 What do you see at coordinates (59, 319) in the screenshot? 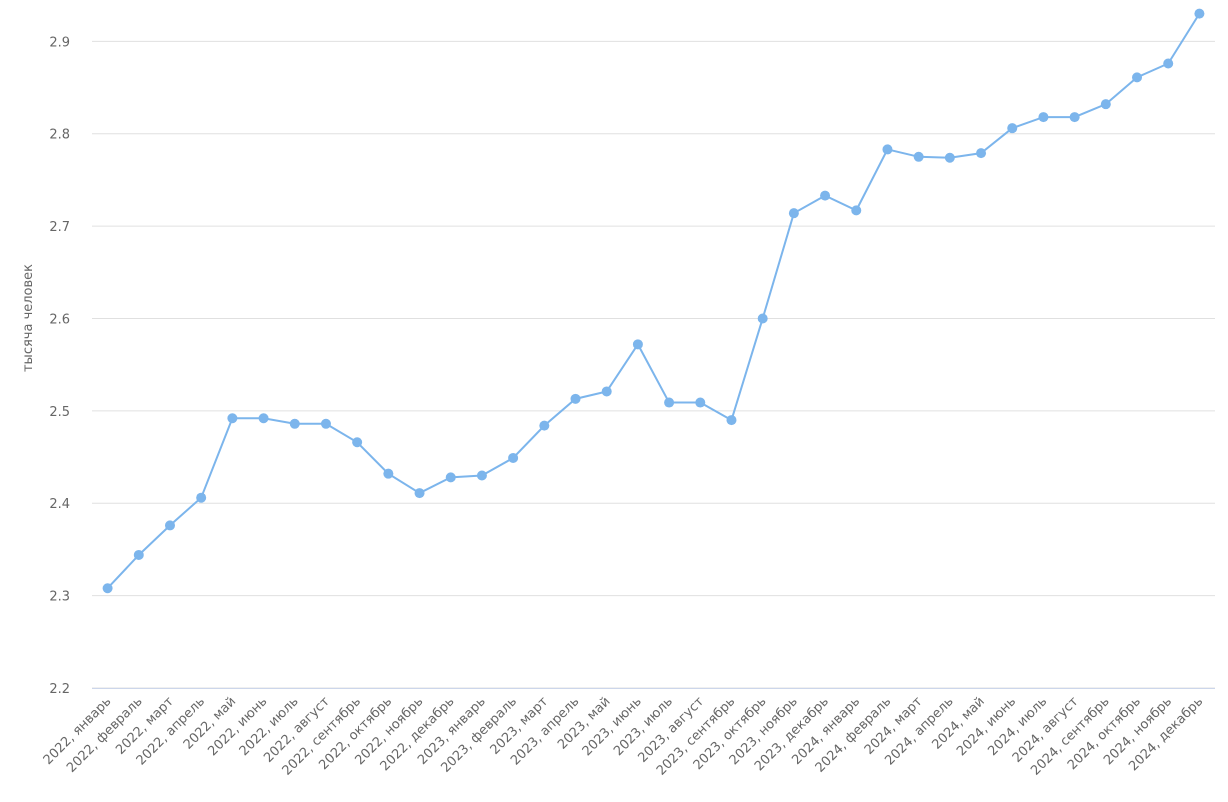
I see `y-tick-label: 2.6` at bounding box center [59, 319].